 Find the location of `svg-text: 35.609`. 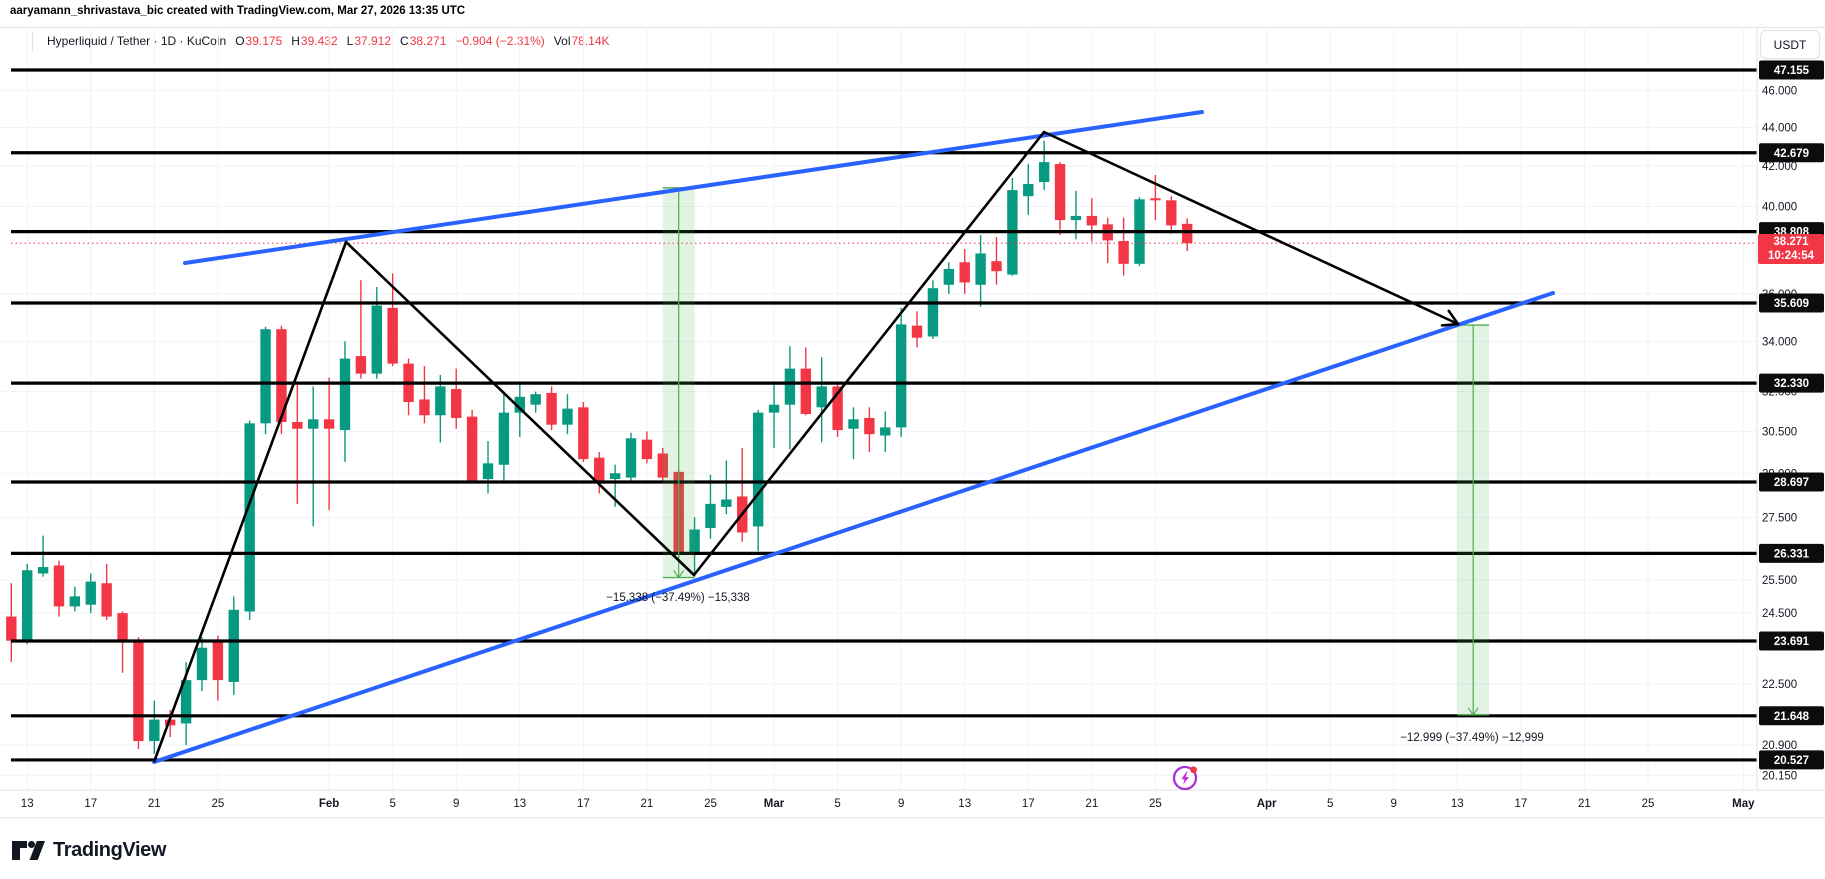

svg-text: 35.609 is located at coordinates (1791, 304).